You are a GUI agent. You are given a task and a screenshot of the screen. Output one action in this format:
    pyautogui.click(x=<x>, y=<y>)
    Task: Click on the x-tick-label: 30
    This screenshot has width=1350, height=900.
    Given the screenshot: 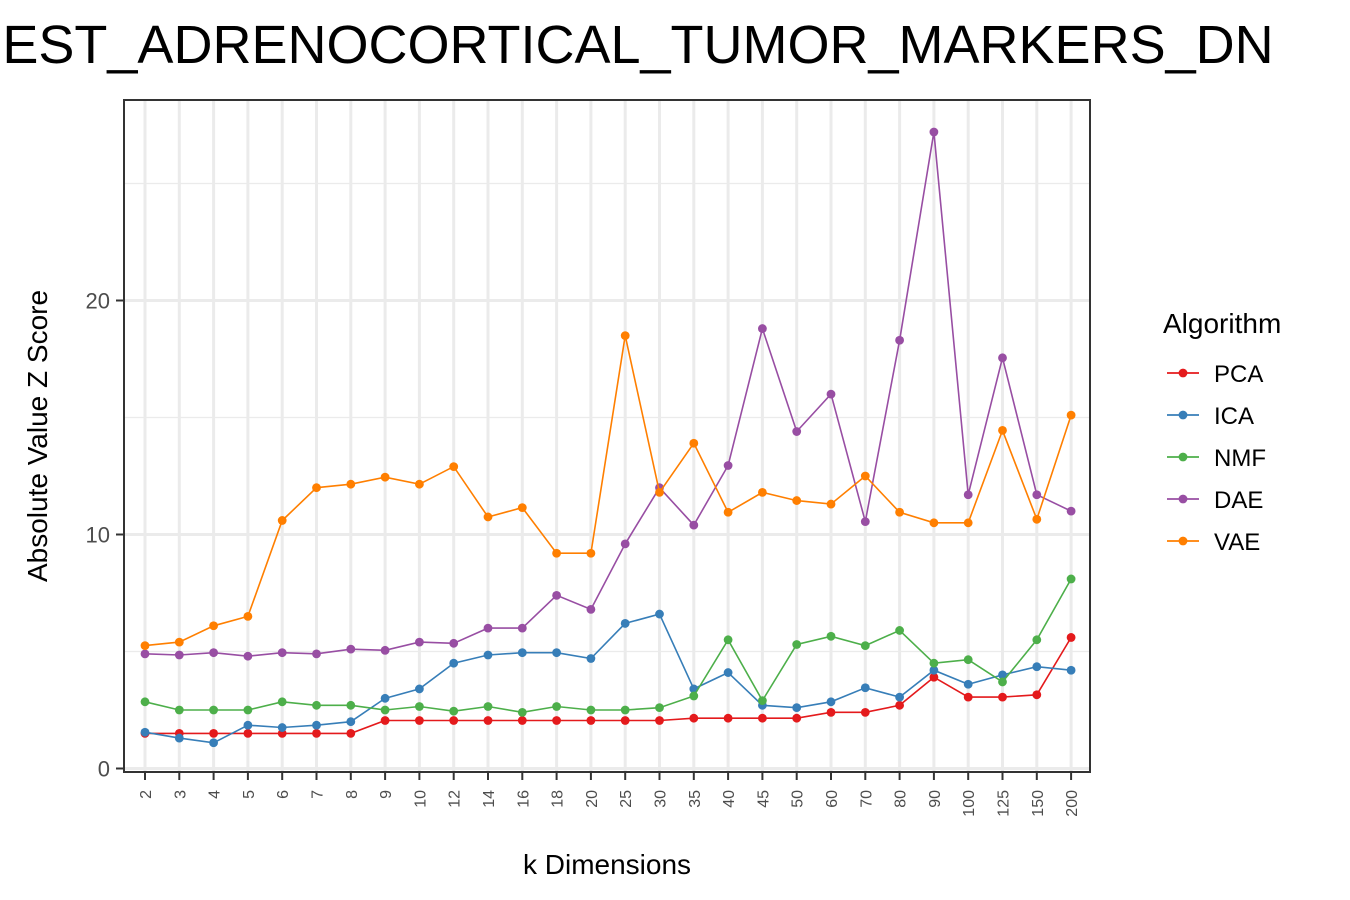 What is the action you would take?
    pyautogui.click(x=661, y=799)
    